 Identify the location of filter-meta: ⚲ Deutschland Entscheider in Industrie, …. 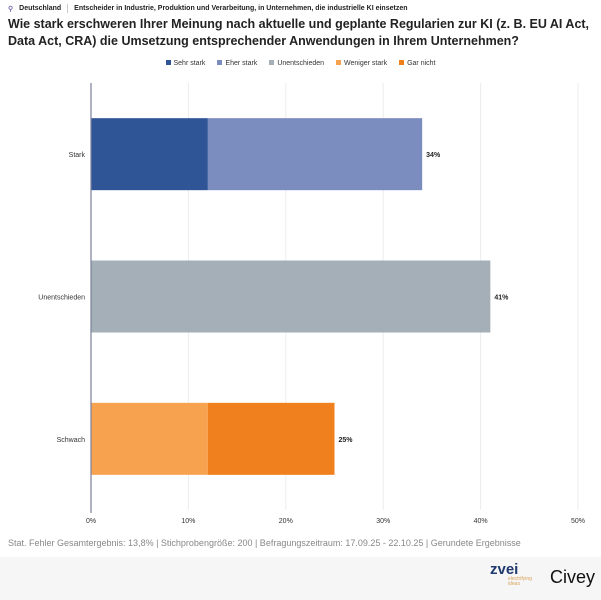
(207, 8).